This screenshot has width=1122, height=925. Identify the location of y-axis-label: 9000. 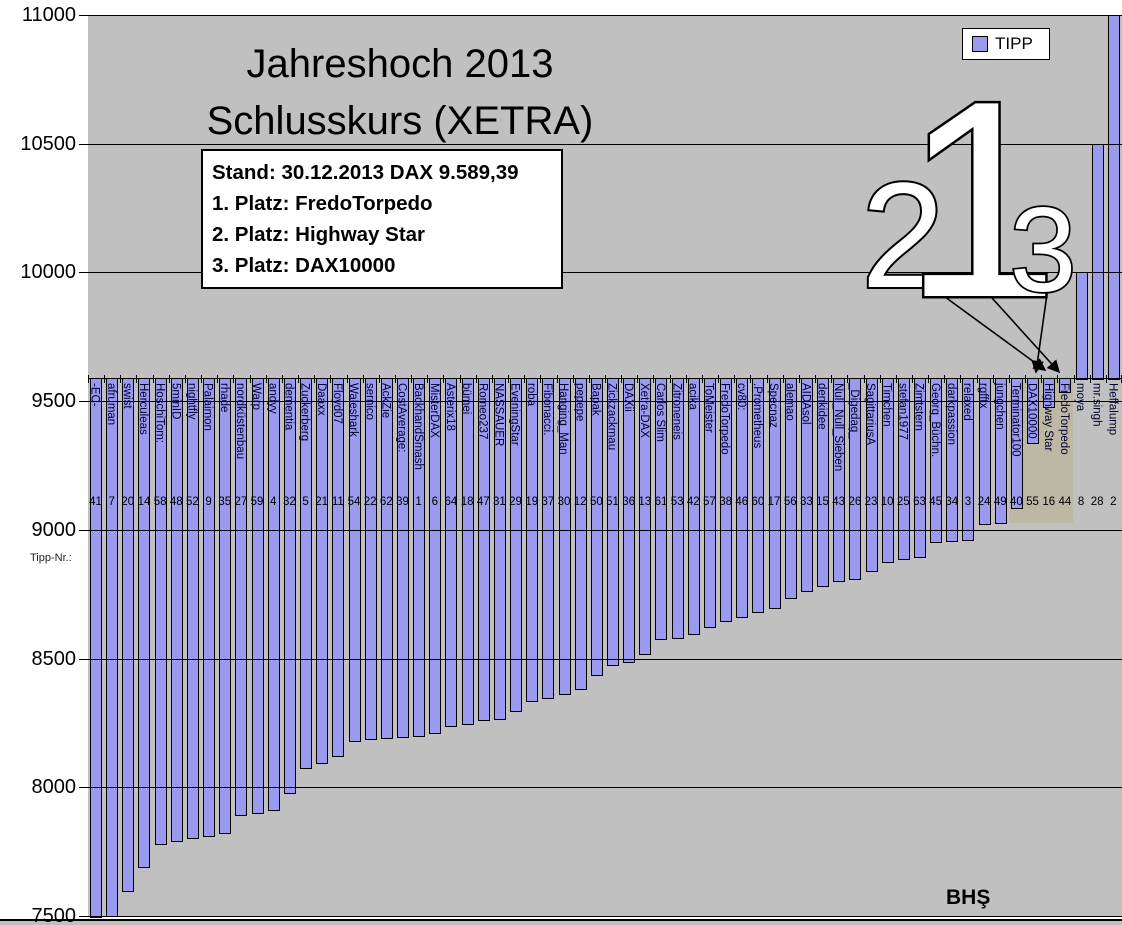
(54, 529).